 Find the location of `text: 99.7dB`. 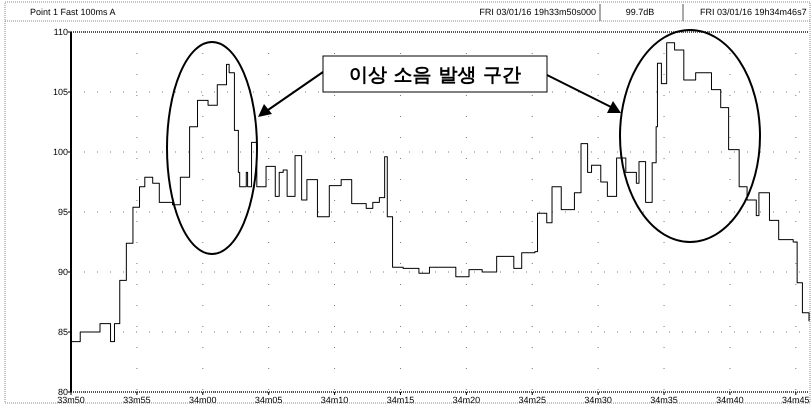

text: 99.7dB is located at coordinates (640, 12).